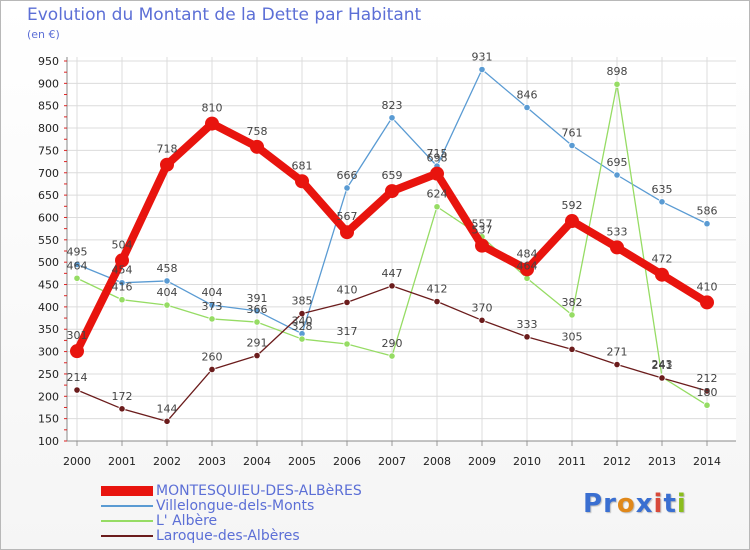 Image resolution: width=750 pixels, height=550 pixels. Describe the element at coordinates (572, 461) in the screenshot. I see `x-tick-label: 2011` at that location.